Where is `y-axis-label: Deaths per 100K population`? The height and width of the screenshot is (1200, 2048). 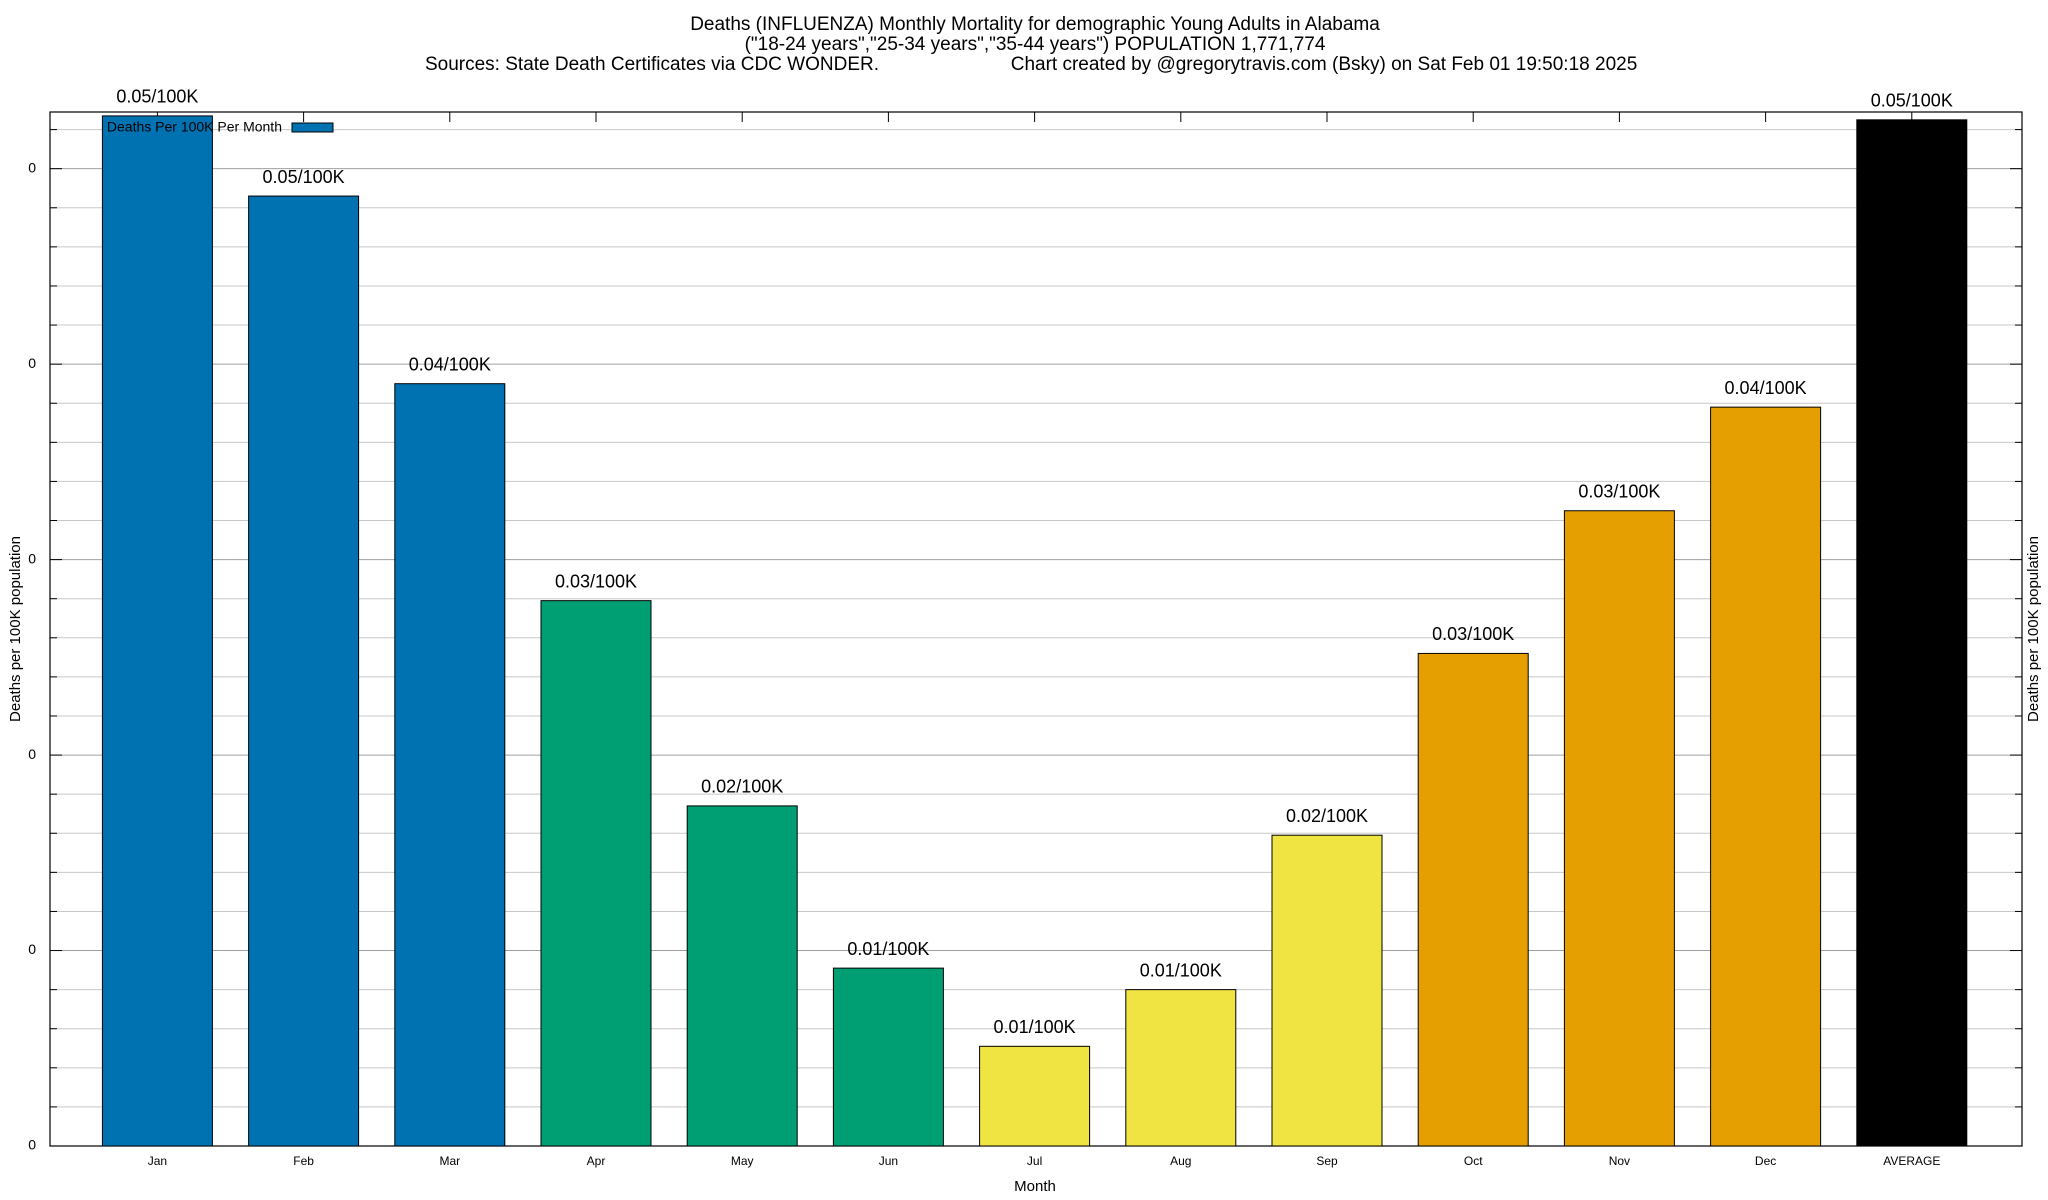
y-axis-label: Deaths per 100K population is located at coordinates (15, 629).